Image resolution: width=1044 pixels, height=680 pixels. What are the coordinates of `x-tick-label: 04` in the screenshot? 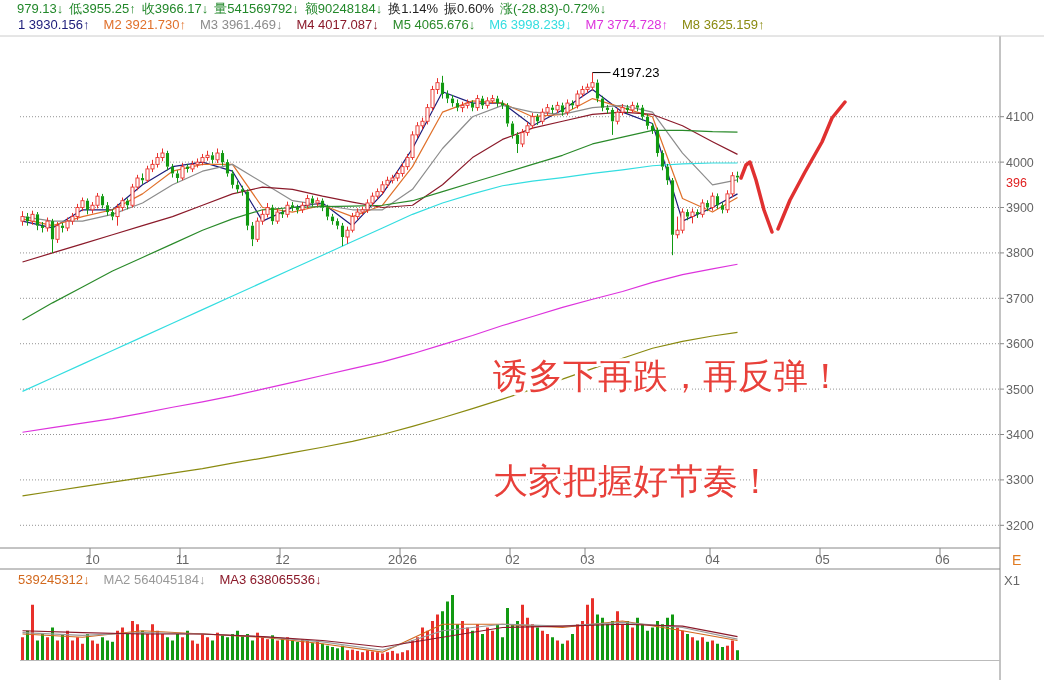 It's located at (712, 559).